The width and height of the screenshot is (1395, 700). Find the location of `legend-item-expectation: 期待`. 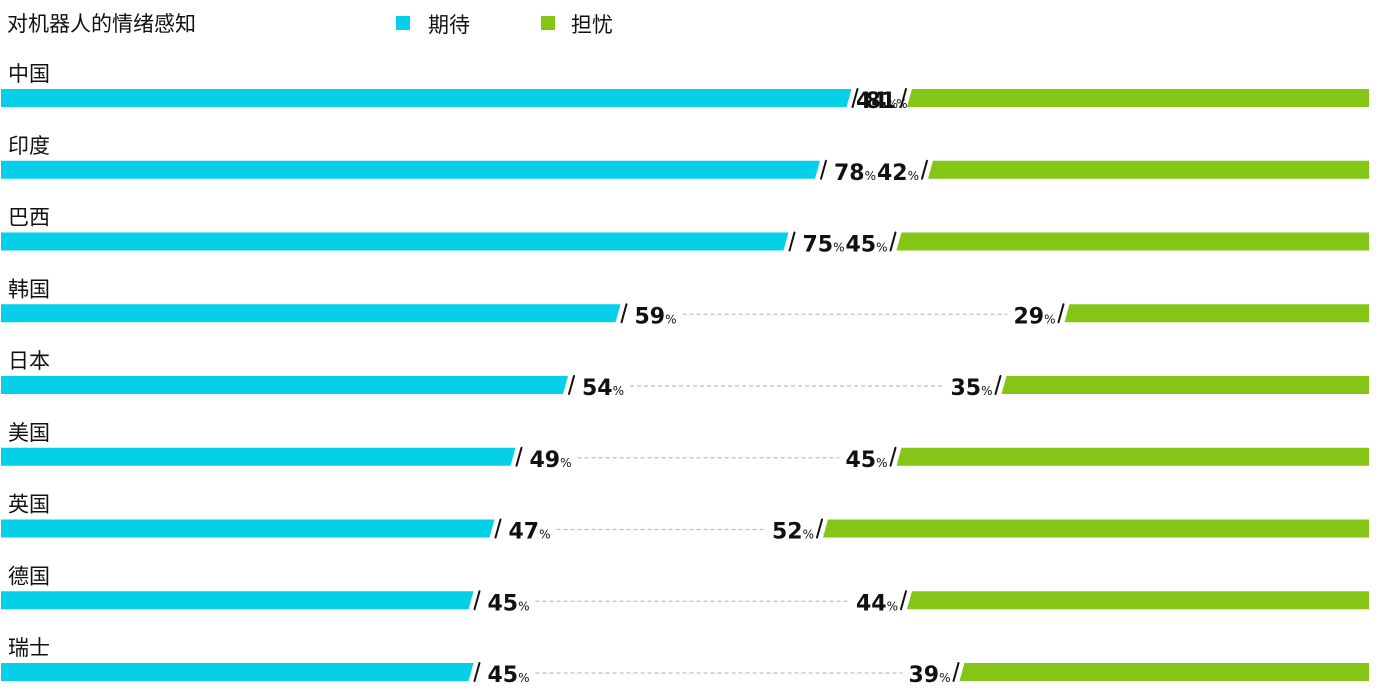

legend-item-expectation: 期待 is located at coordinates (433, 25).